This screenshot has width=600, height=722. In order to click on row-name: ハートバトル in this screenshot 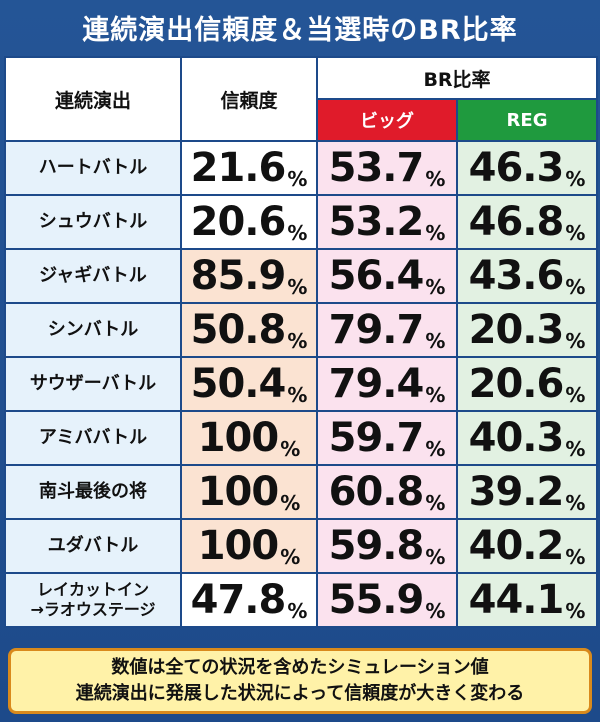, I will do `click(93, 168)`.